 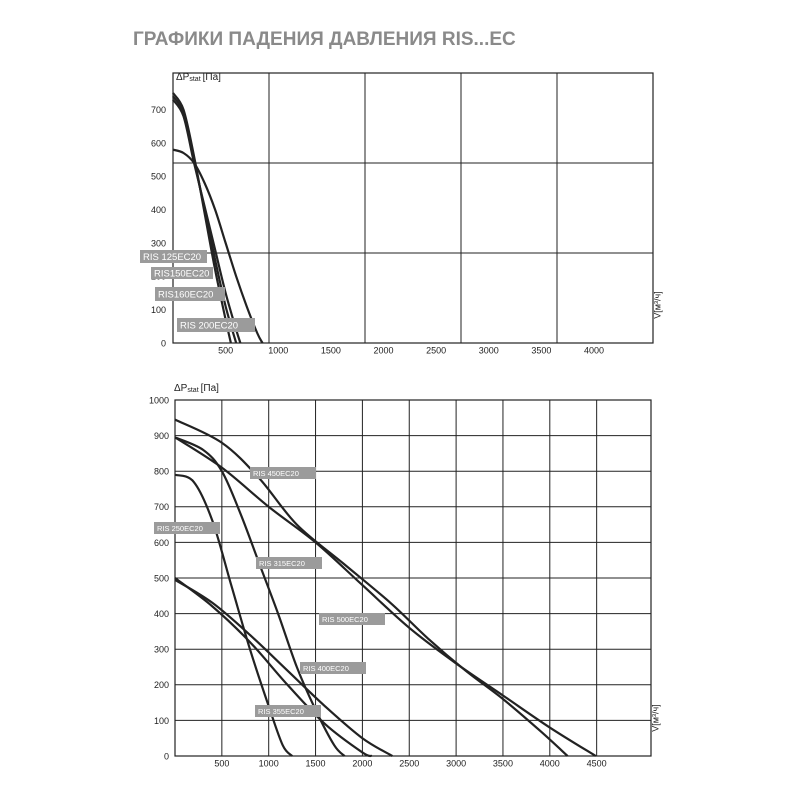 What do you see at coordinates (282, 563) in the screenshot?
I see `series-label: RIS 315EC20` at bounding box center [282, 563].